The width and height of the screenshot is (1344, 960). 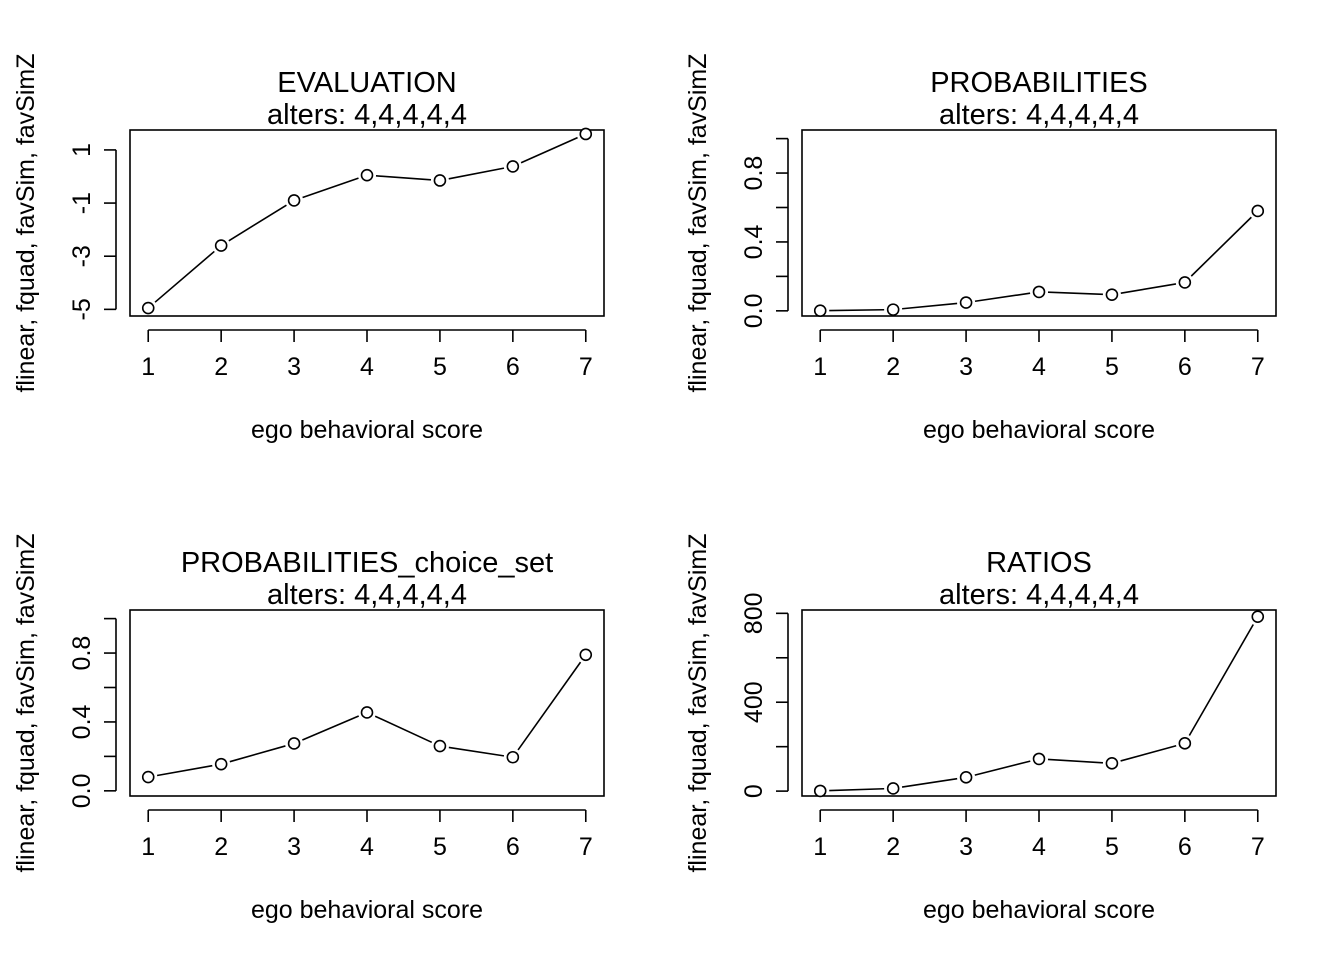 I want to click on chart-title: PROBABILITIES_choice_set, so click(x=367, y=563).